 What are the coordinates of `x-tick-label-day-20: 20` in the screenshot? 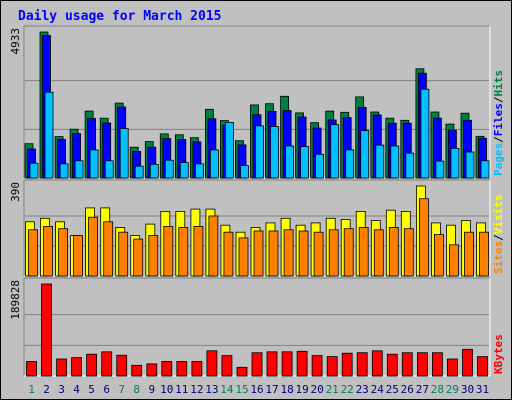 It's located at (316, 389).